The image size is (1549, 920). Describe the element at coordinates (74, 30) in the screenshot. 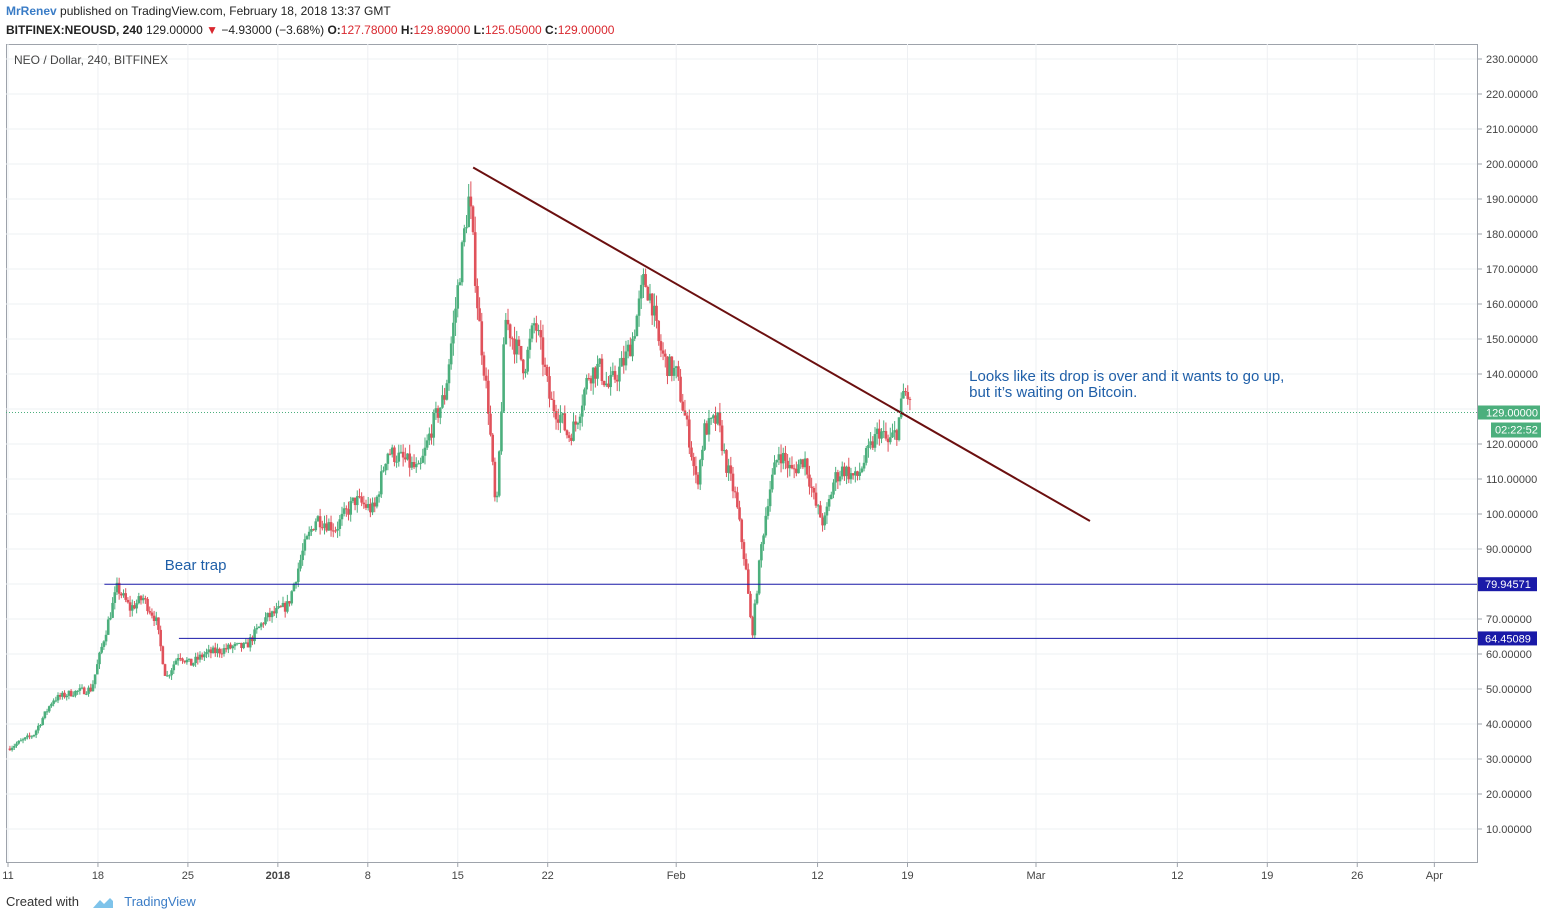

I see `symbol-label: BITFINEX:NEOUSD, 240` at that location.